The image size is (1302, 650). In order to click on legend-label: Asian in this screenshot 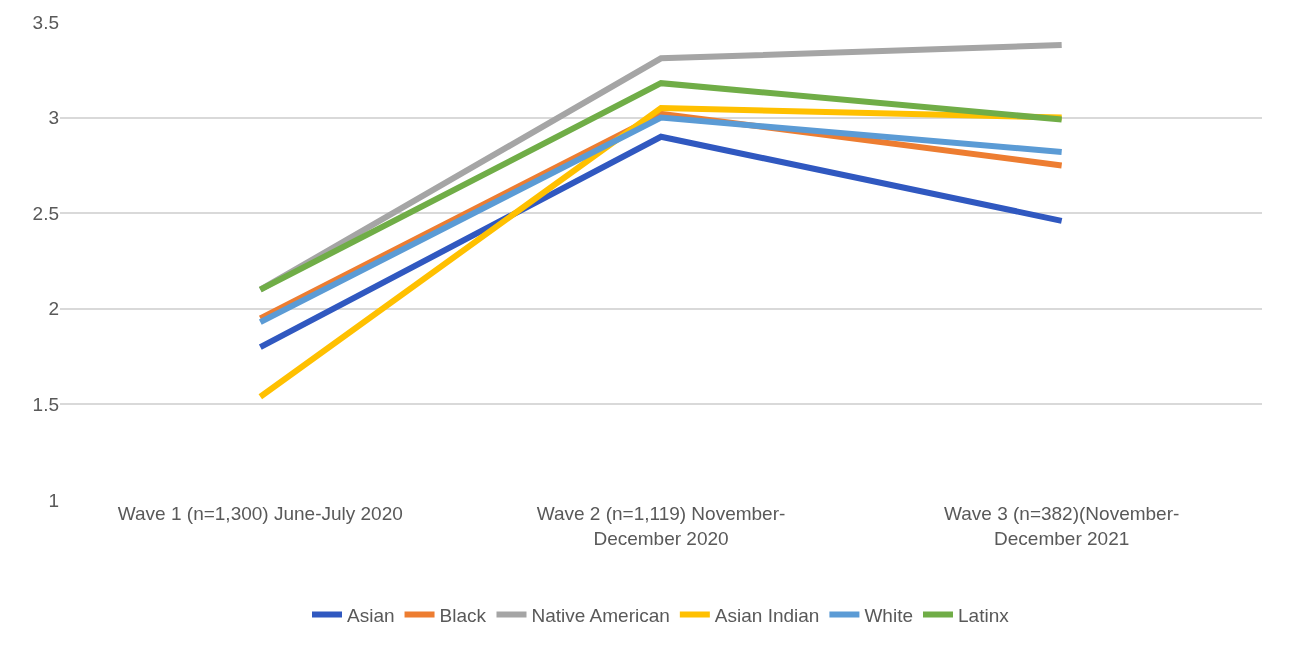, I will do `click(371, 615)`.